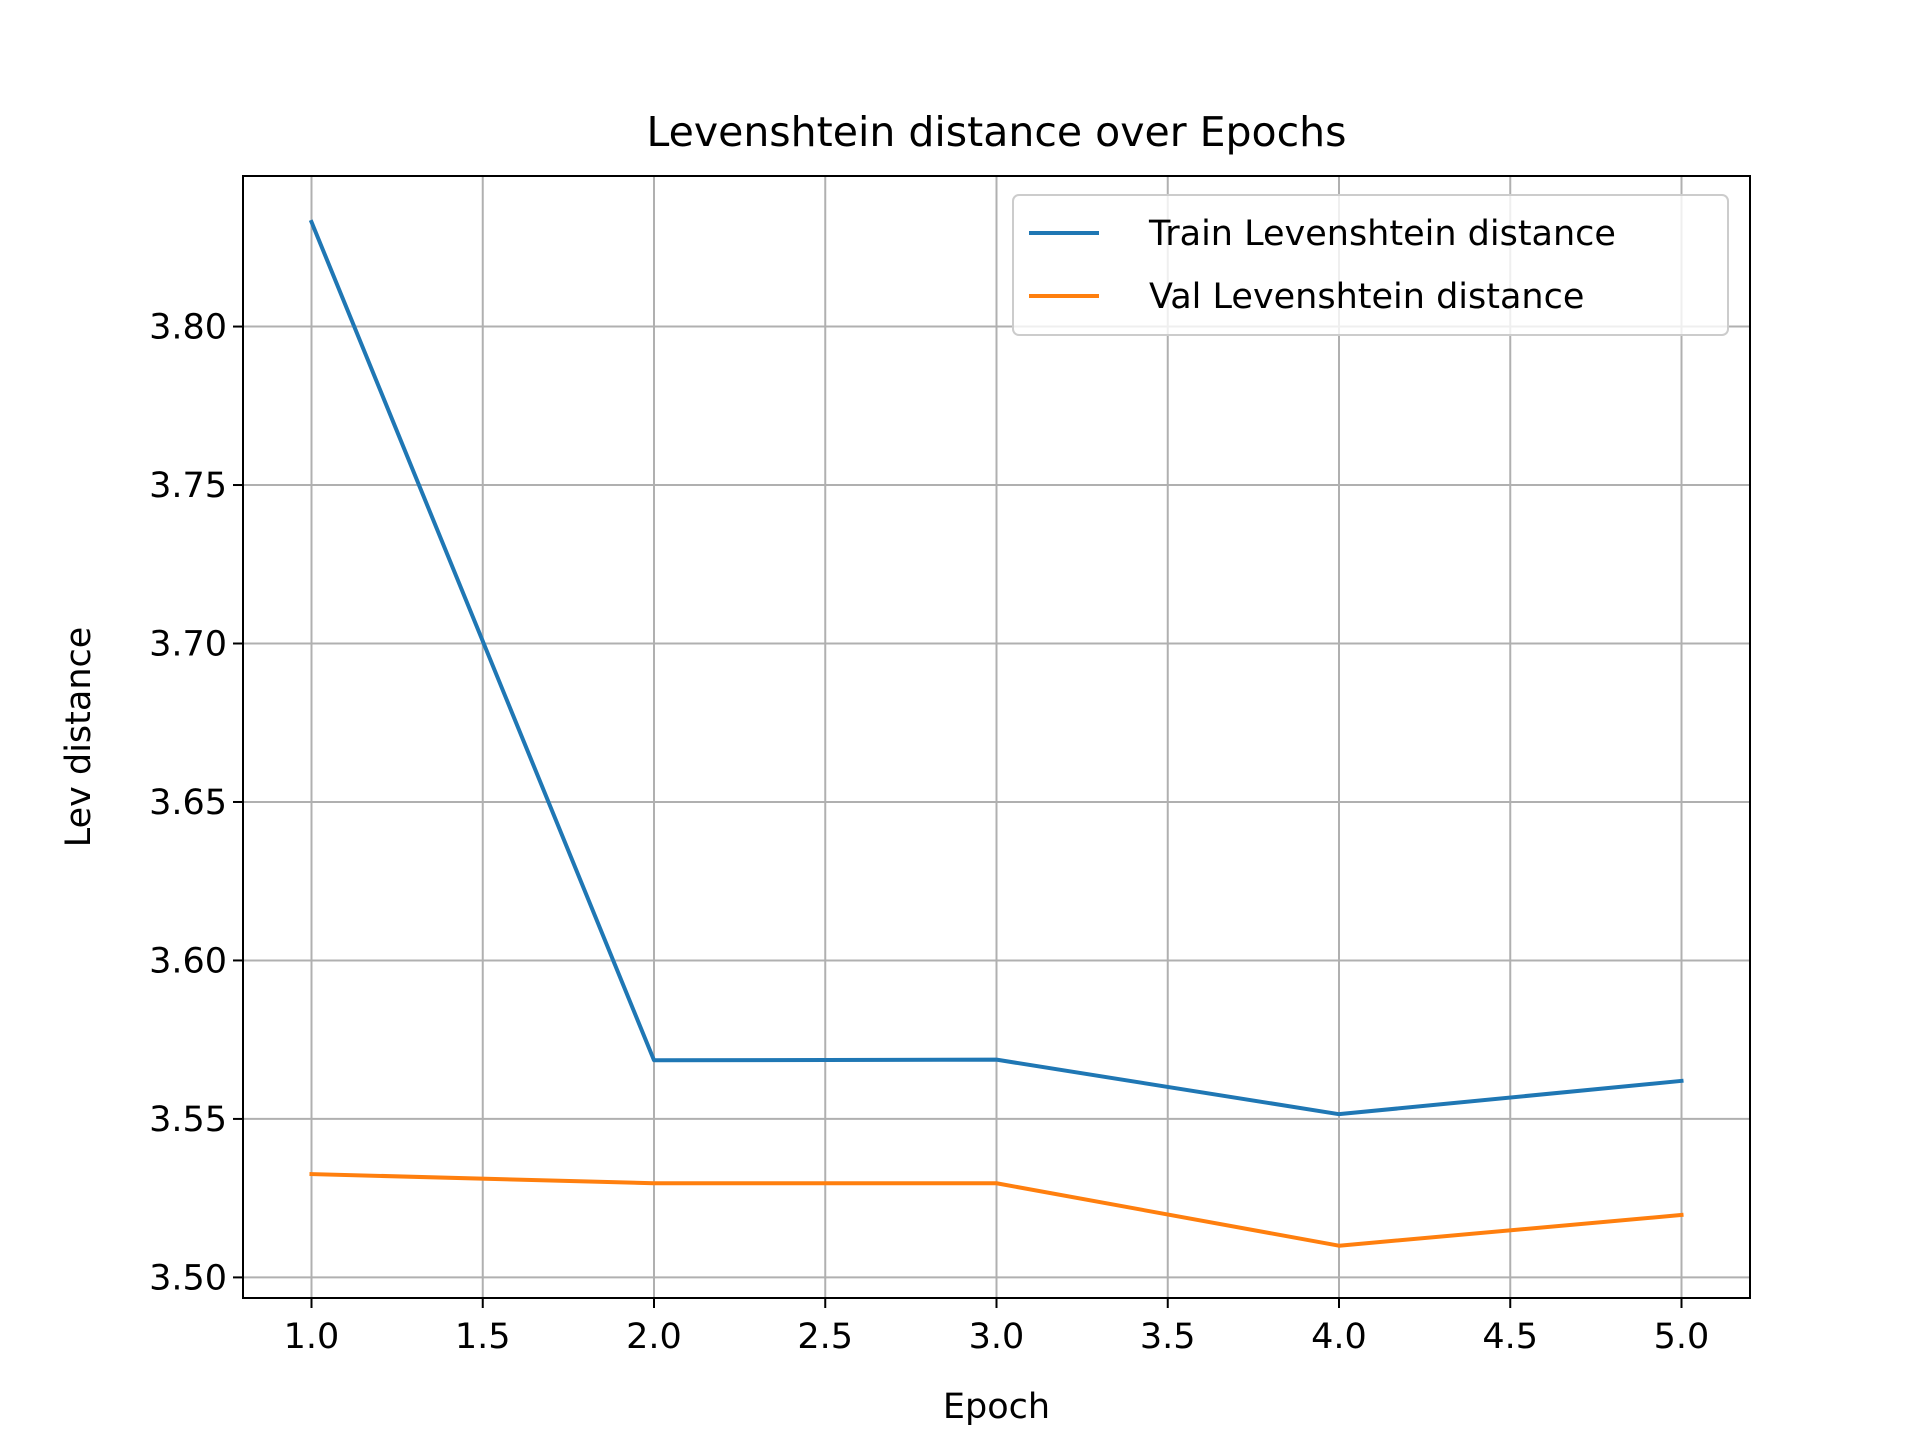 This screenshot has height=1440, width=1920. Describe the element at coordinates (79, 737) in the screenshot. I see `y-axis-title: Lev distance` at that location.